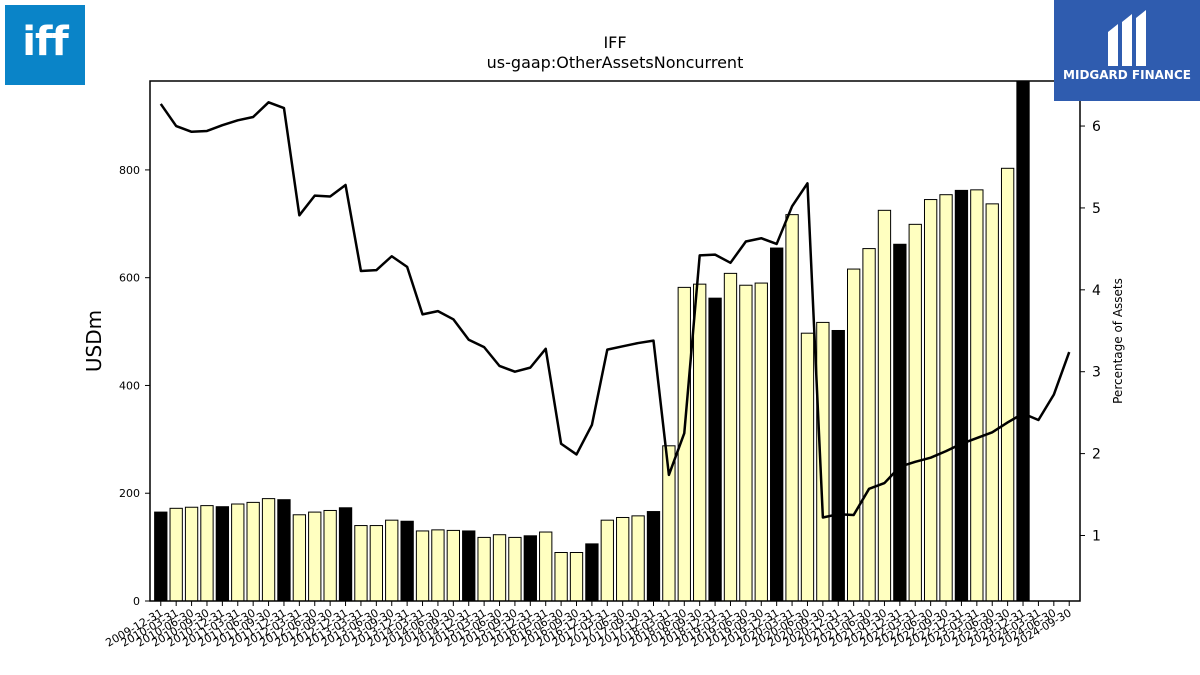 The width and height of the screenshot is (1200, 675). I want to click on y-tick-label: 0, so click(136, 601).